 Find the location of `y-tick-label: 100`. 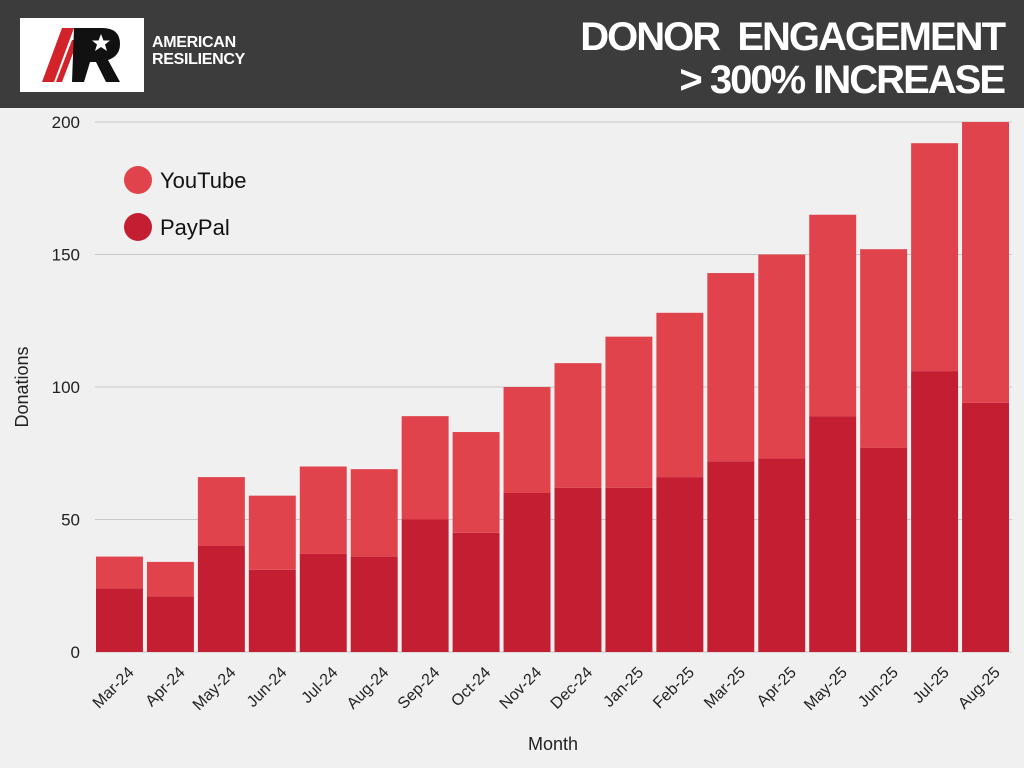

y-tick-label: 100 is located at coordinates (66, 387).